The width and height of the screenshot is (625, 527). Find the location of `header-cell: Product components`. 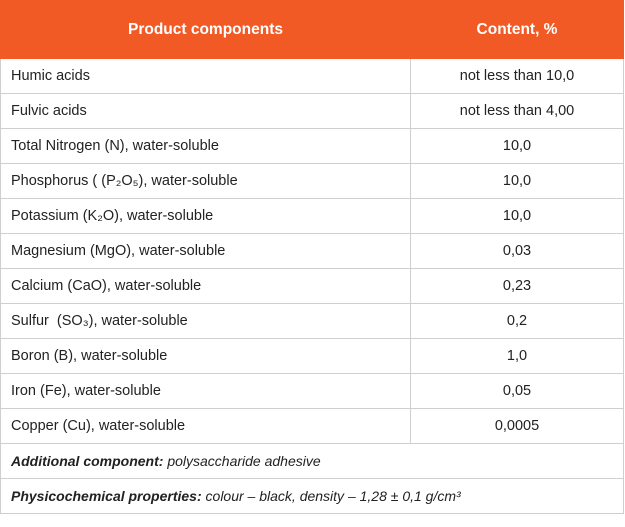

header-cell: Product components is located at coordinates (205, 29).